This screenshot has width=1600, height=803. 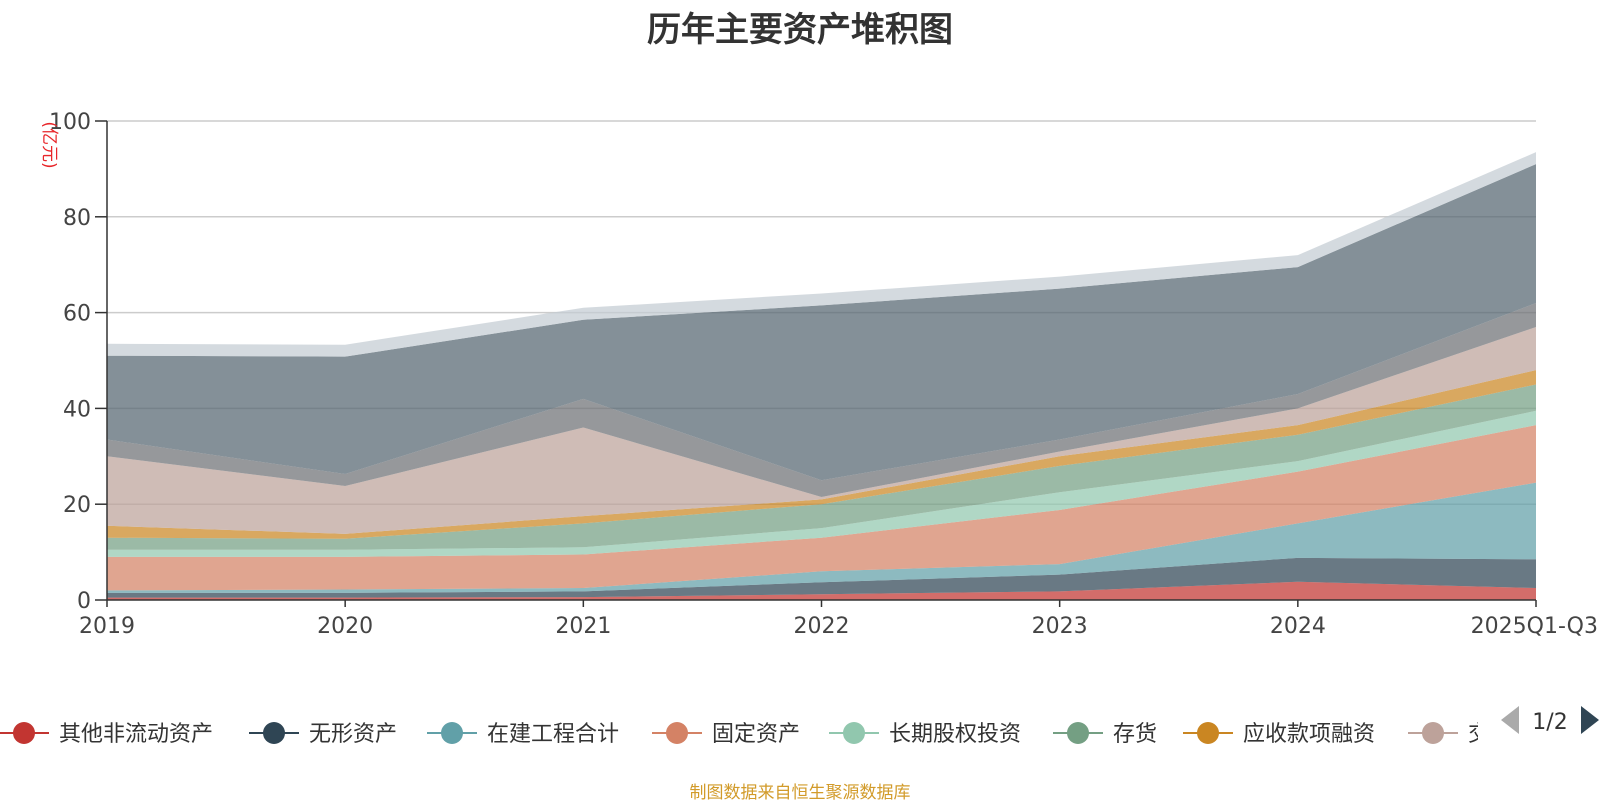 I want to click on legend-next-icon, so click(x=1590, y=720).